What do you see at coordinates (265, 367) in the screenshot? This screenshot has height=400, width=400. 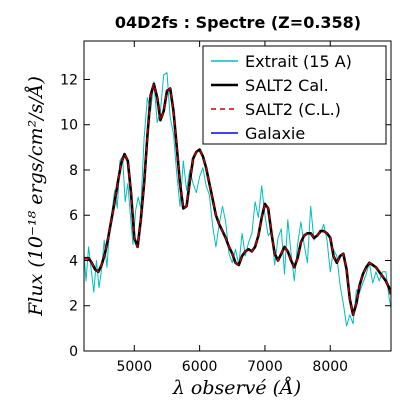 I see `x-tick-label: 7000` at bounding box center [265, 367].